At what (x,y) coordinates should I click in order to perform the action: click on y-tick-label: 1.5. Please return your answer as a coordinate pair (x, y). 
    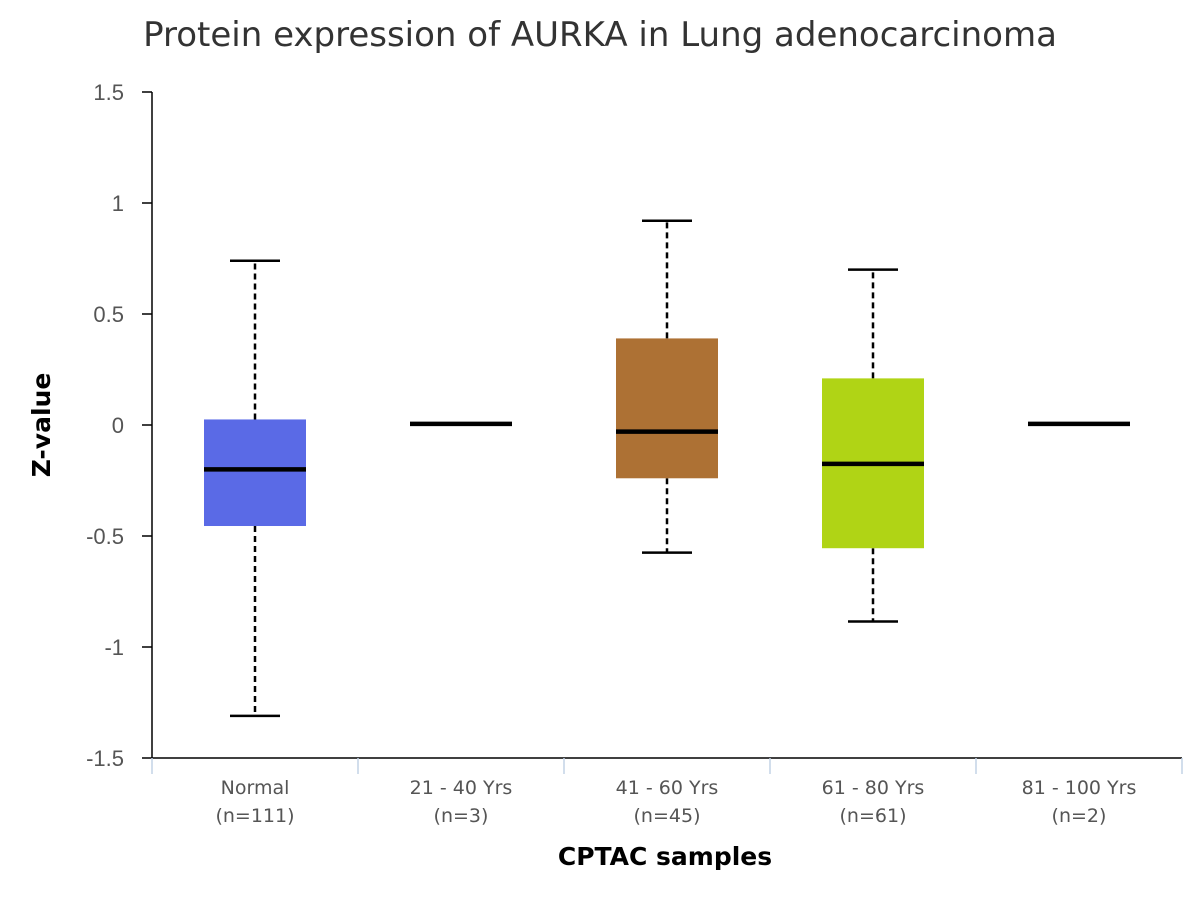
    Looking at the image, I should click on (108, 92).